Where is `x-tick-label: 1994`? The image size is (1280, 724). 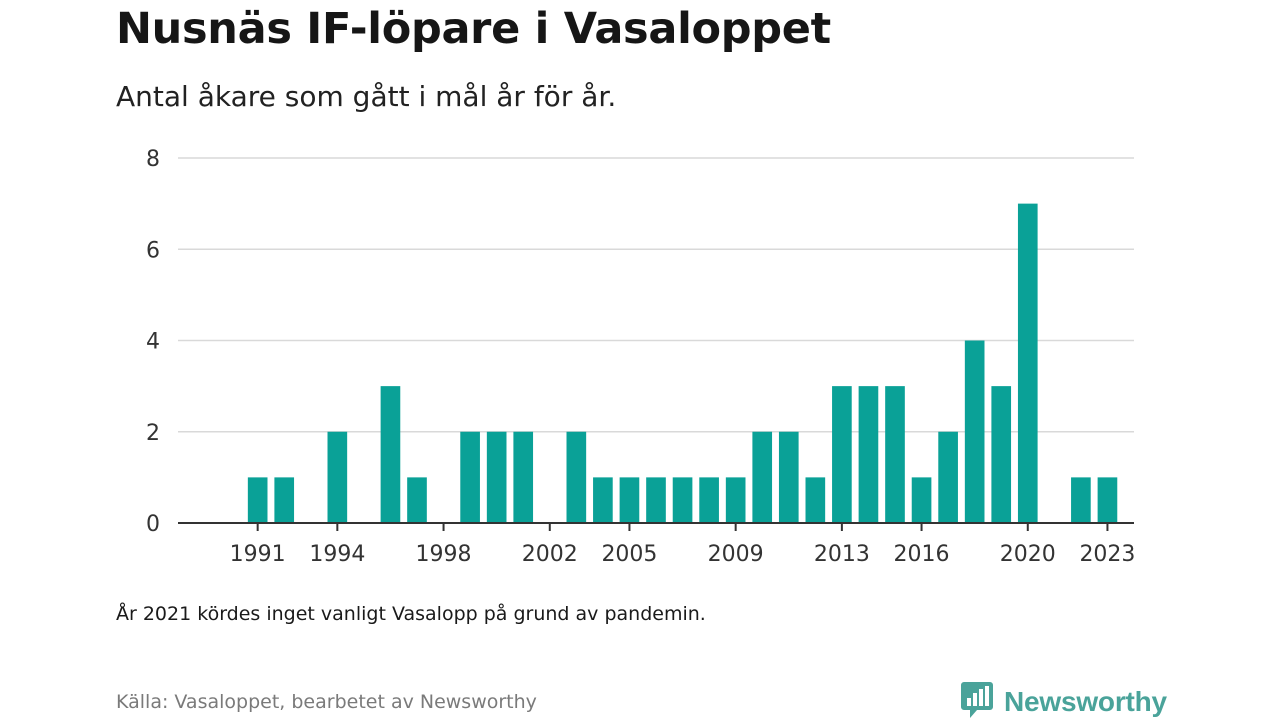 x-tick-label: 1994 is located at coordinates (337, 554).